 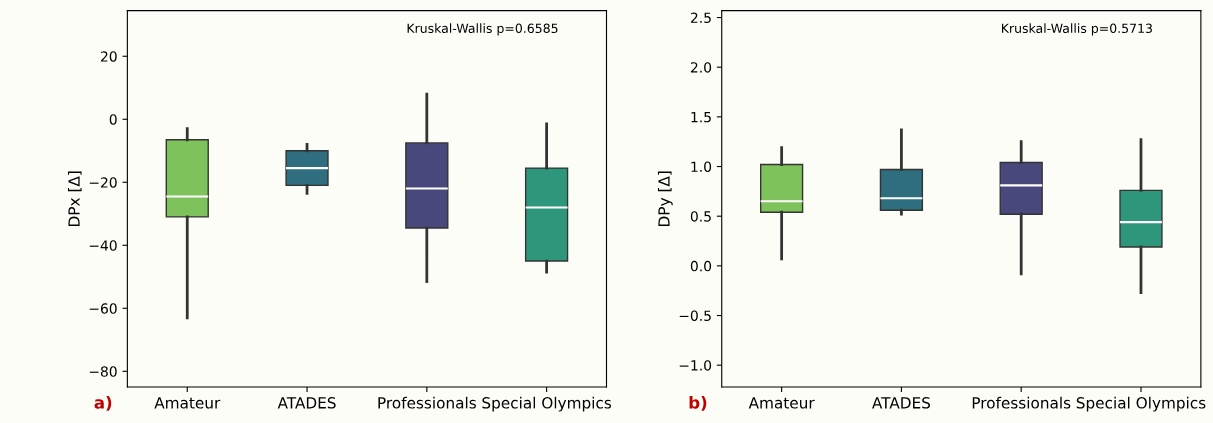 I want to click on y-tick-label: −0.5, so click(x=695, y=315).